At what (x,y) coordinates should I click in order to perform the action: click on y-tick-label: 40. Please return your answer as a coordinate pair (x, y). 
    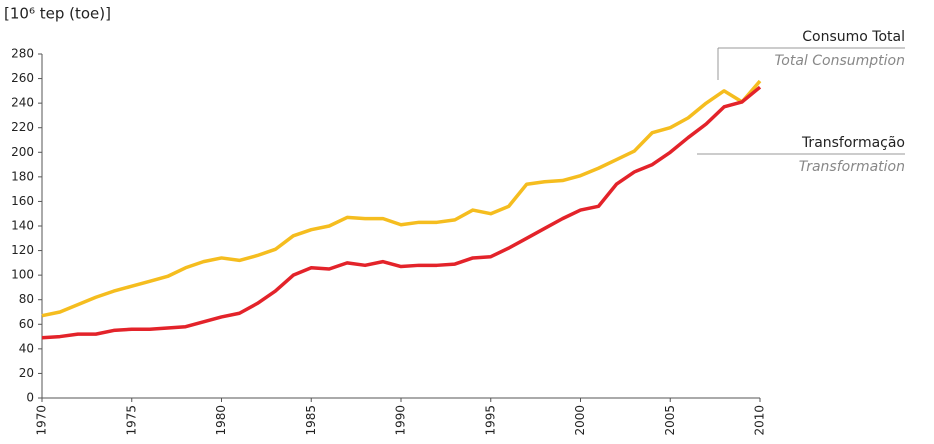
    Looking at the image, I should click on (26, 348).